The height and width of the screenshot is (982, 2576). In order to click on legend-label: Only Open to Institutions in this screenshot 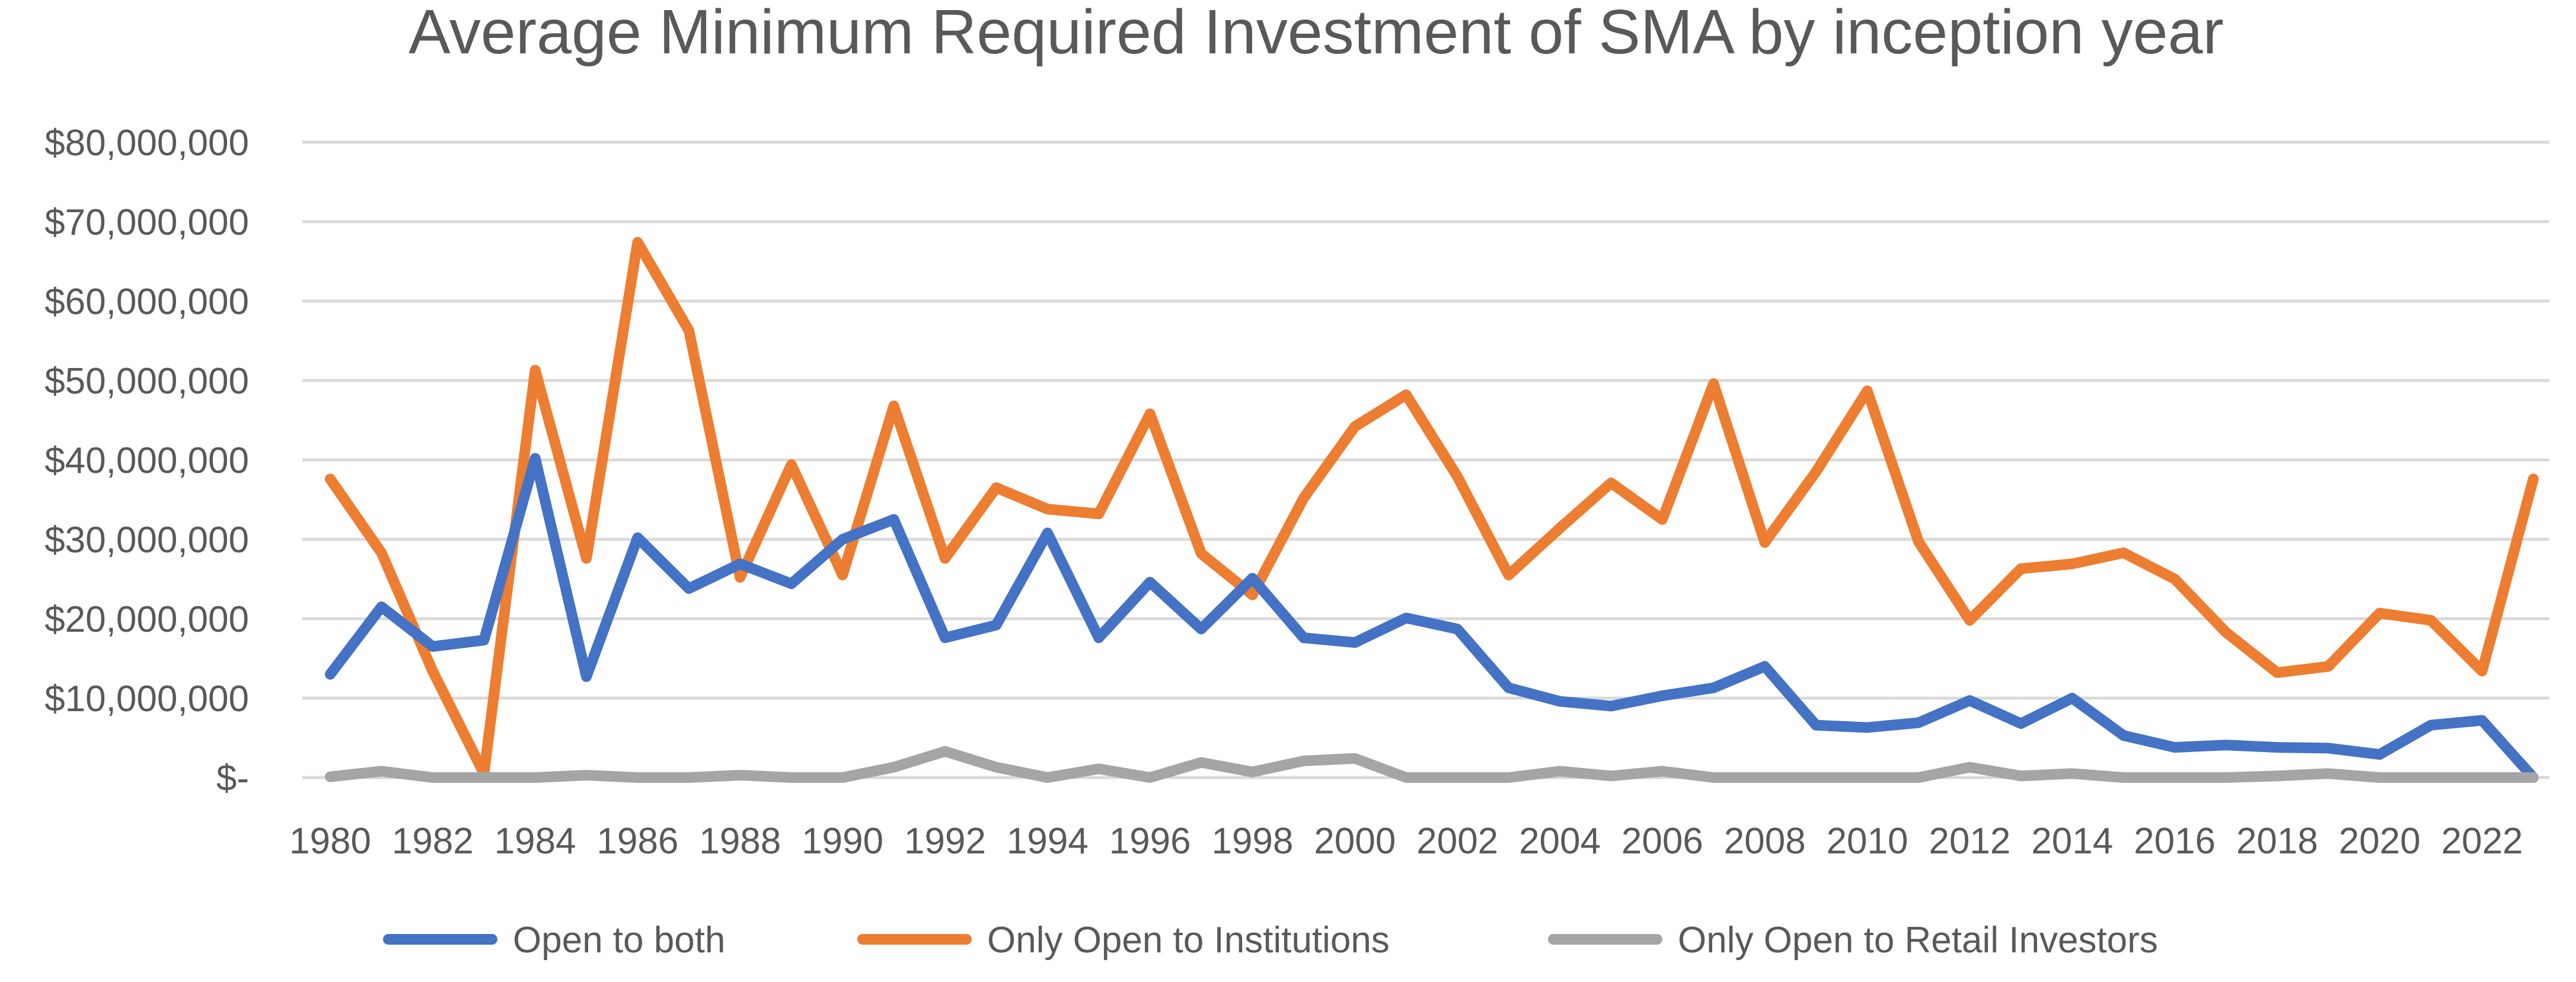, I will do `click(1188, 941)`.